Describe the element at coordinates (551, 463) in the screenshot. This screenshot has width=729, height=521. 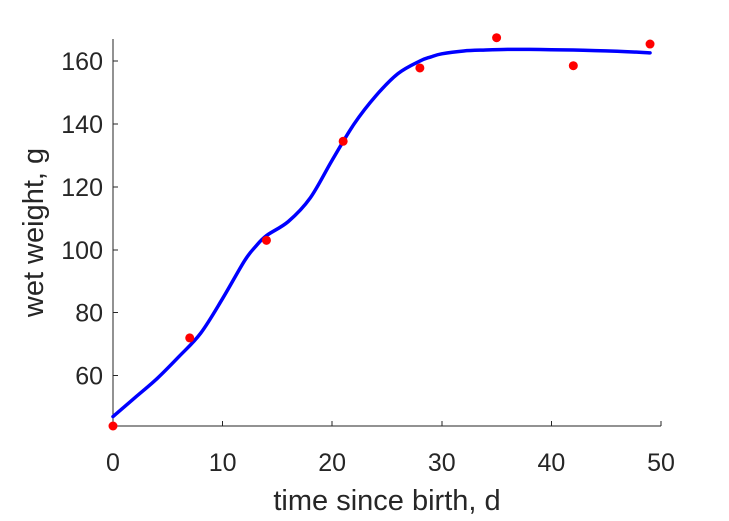
I see `x-tick-label: 40` at that location.